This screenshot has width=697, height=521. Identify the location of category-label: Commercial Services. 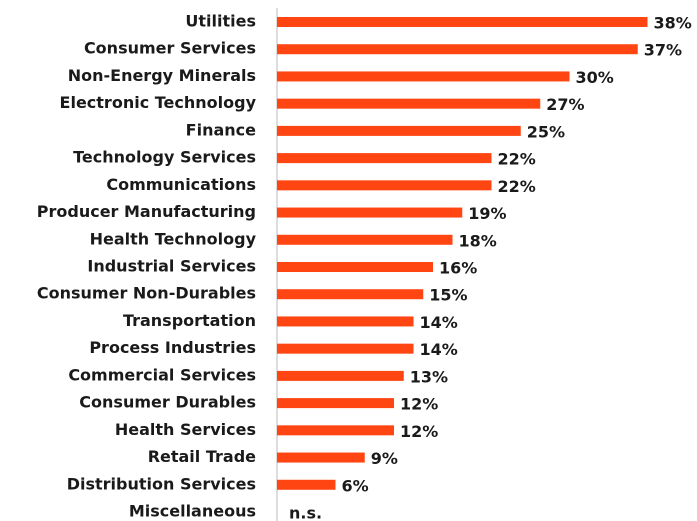
(162, 374).